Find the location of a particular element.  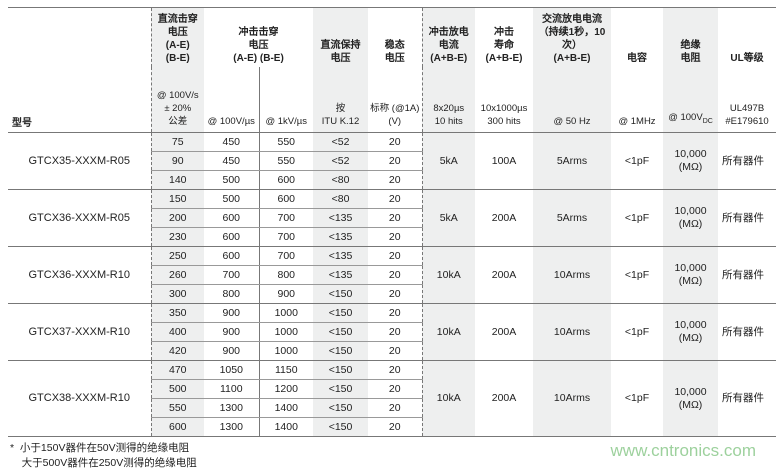

header-sub: ± 20% is located at coordinates (178, 108).